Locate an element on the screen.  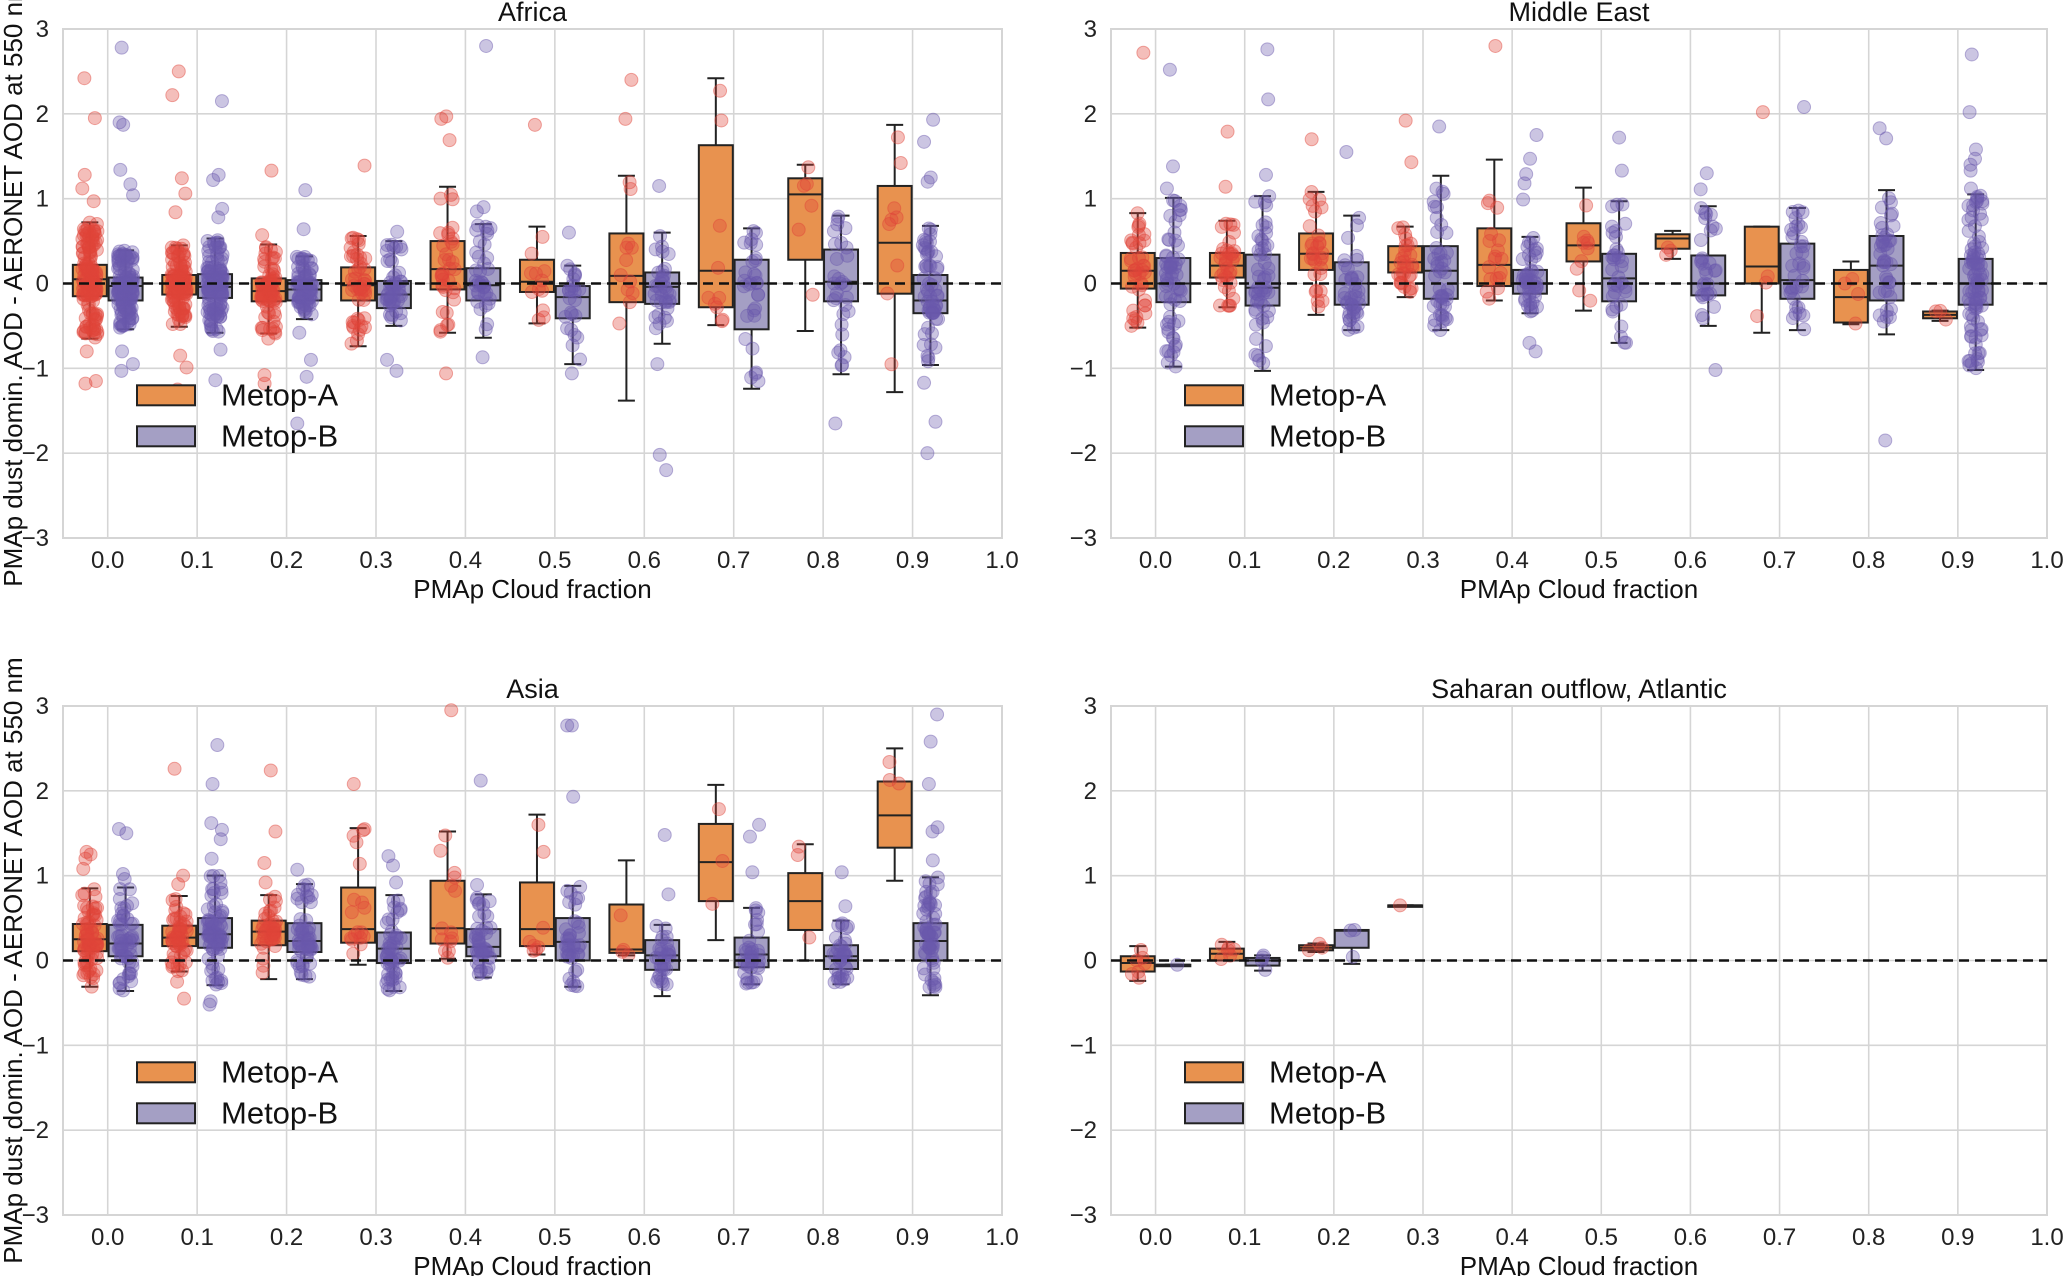
x-tick-label: 1.0 is located at coordinates (2046, 560).